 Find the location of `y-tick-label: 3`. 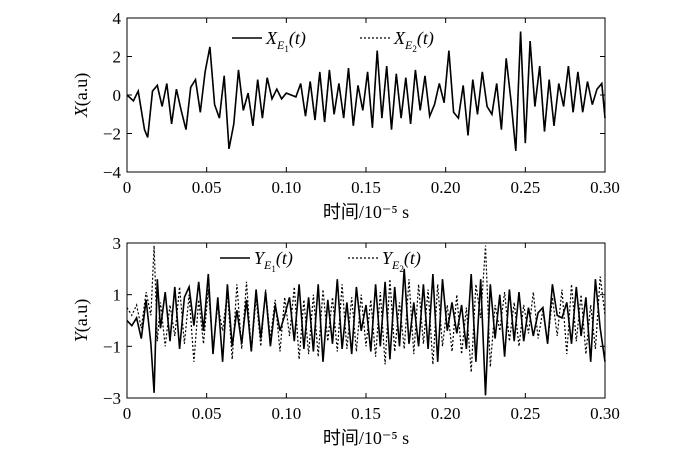

y-tick-label: 3 is located at coordinates (117, 243).